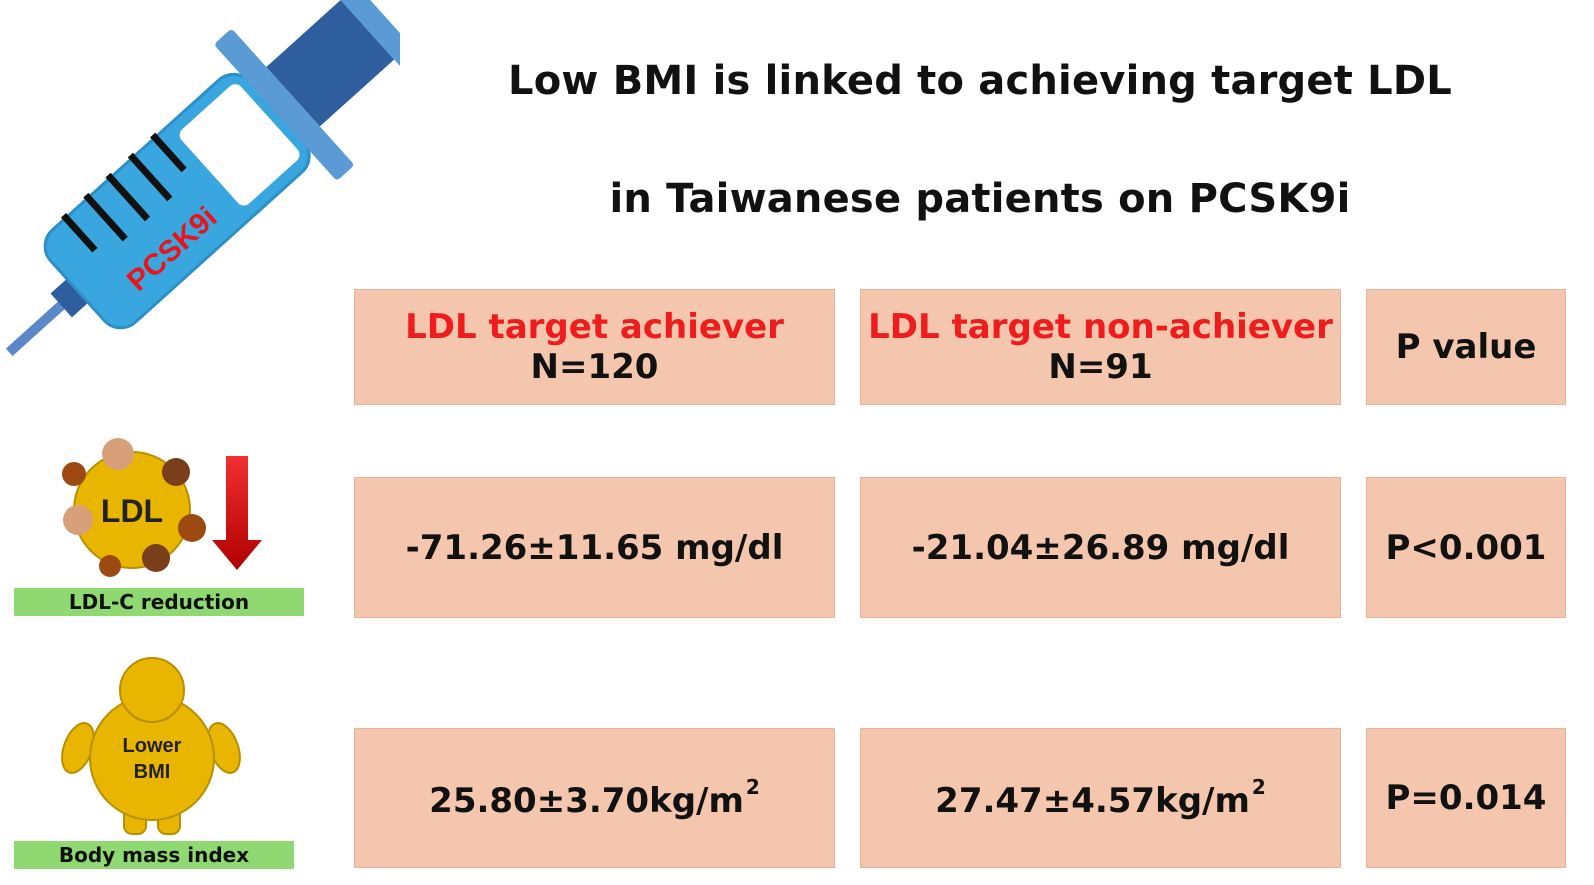 This screenshot has height=885, width=1594. I want to click on header-p-value: P value, so click(1466, 347).